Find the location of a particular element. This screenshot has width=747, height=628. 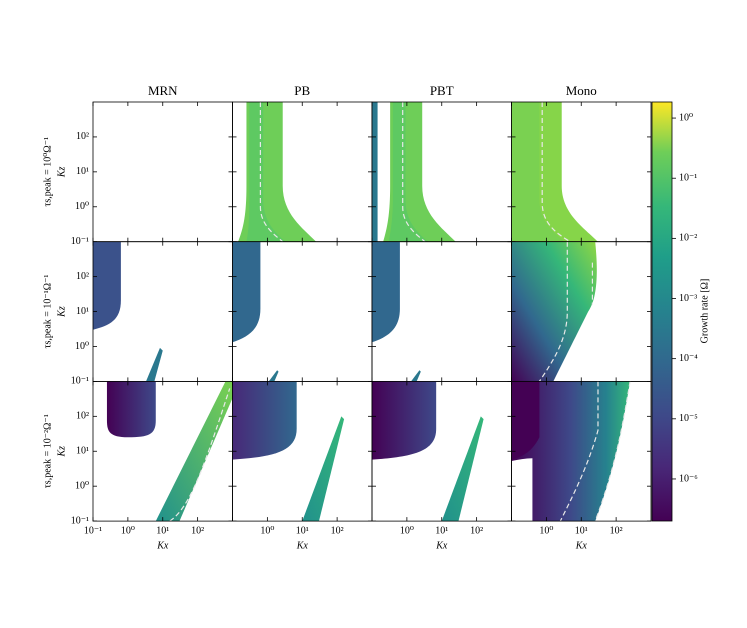

colorbar-tick-label: 10⁰ is located at coordinates (686, 117).